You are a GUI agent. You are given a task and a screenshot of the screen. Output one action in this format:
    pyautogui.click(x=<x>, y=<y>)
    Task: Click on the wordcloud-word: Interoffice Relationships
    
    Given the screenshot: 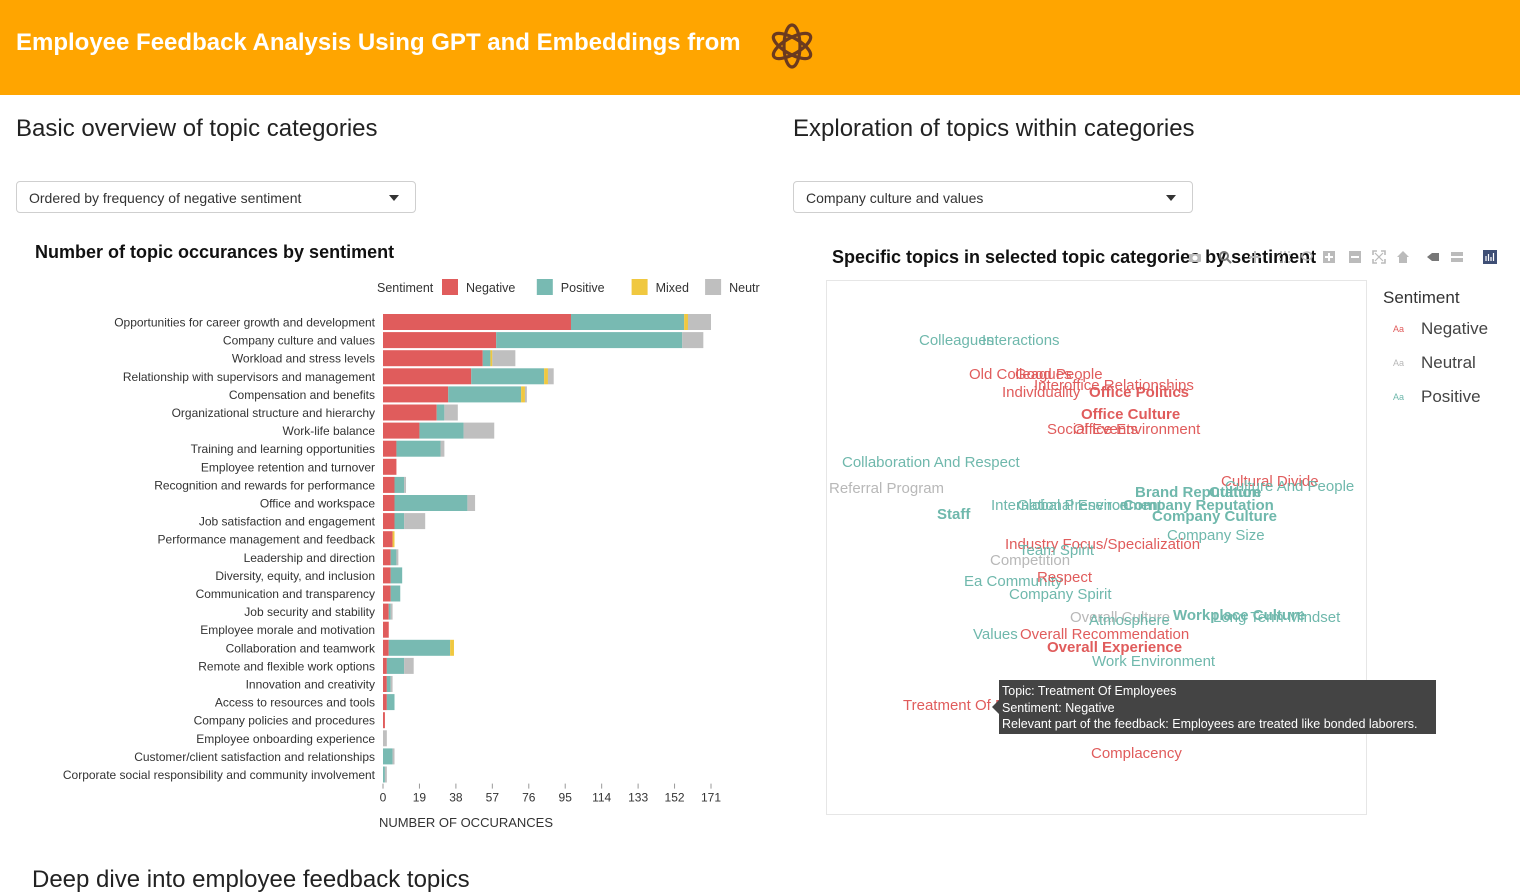 What is the action you would take?
    pyautogui.click(x=1114, y=385)
    